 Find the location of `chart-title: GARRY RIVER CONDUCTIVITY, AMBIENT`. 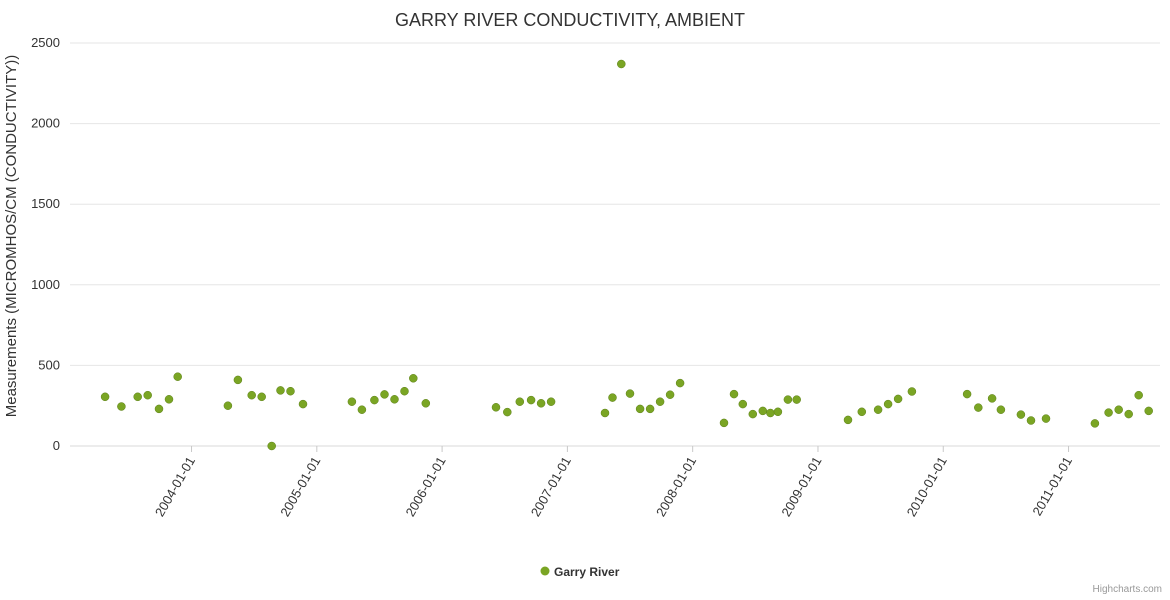

chart-title: GARRY RIVER CONDUCTIVITY, AMBIENT is located at coordinates (570, 20).